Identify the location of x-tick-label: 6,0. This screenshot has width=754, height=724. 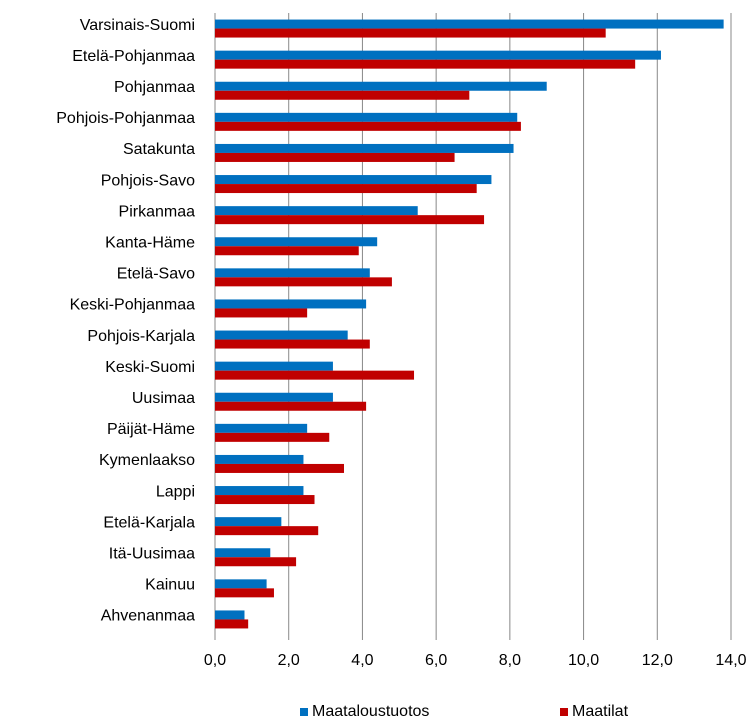
(436, 660).